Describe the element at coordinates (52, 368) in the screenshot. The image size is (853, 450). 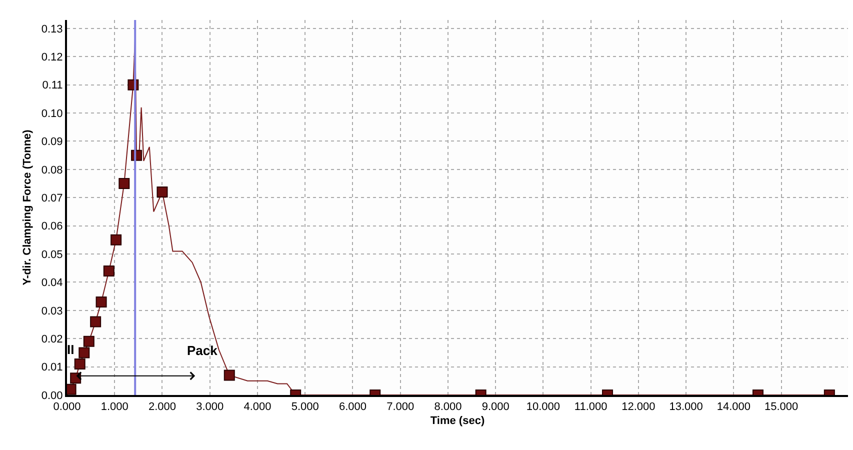
I see `y-tick-label: 0.01` at that location.